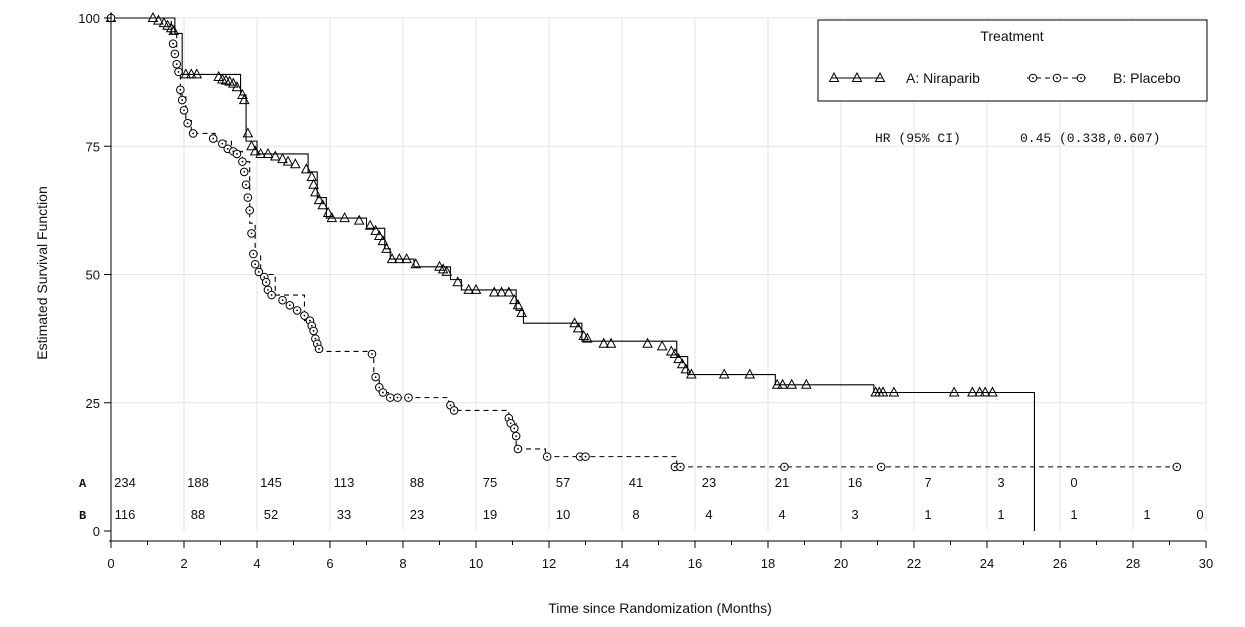 The image size is (1245, 627). What do you see at coordinates (768, 563) in the screenshot?
I see `x-tick-label: 18` at bounding box center [768, 563].